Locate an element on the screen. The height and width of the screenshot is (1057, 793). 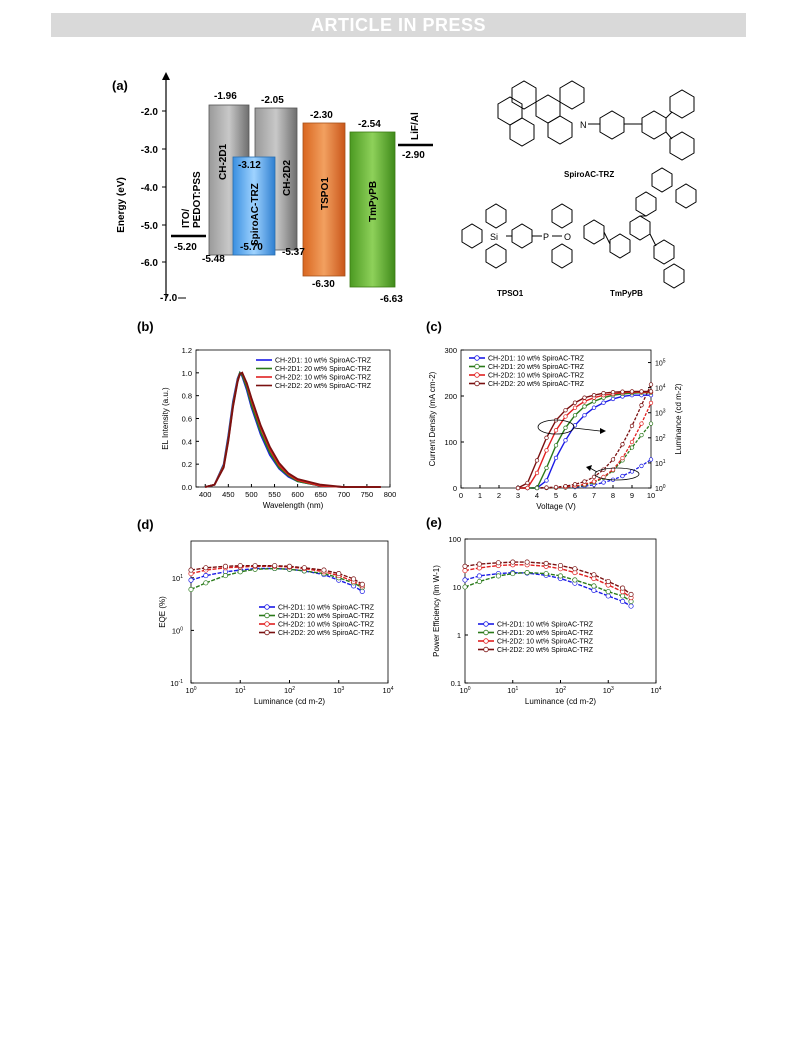
y-tick-label: 1.2 is located at coordinates (187, 350).